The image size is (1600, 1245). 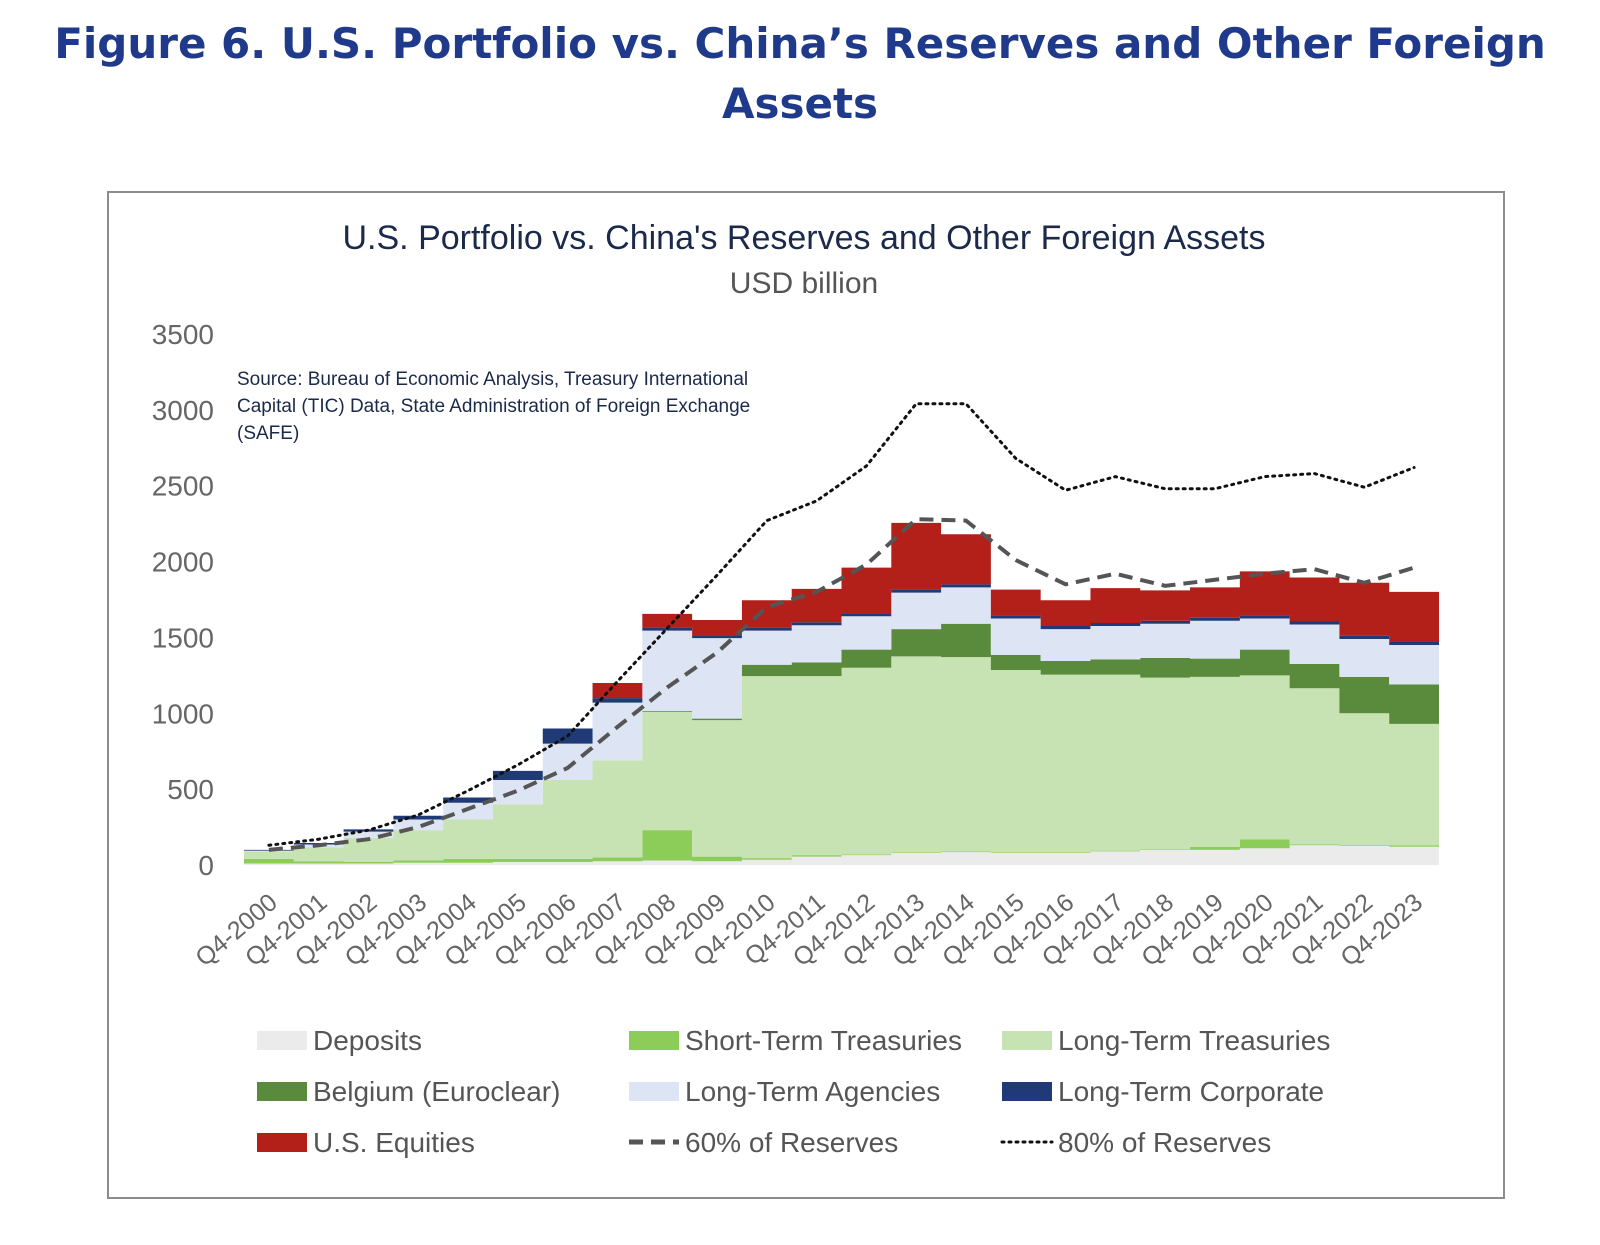 What do you see at coordinates (206, 865) in the screenshot?
I see `y-tick-label: 0` at bounding box center [206, 865].